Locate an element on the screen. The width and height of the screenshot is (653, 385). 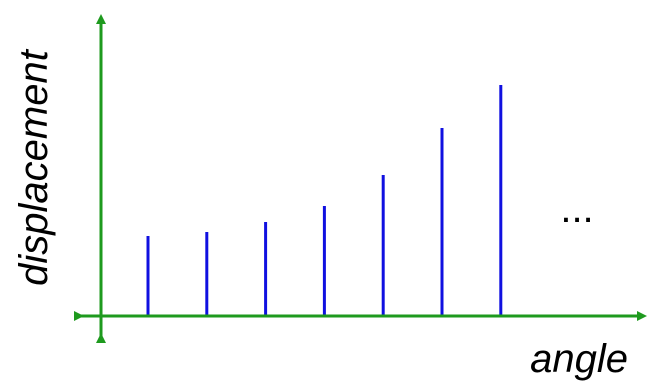
x-axis-label: angle is located at coordinates (579, 359).